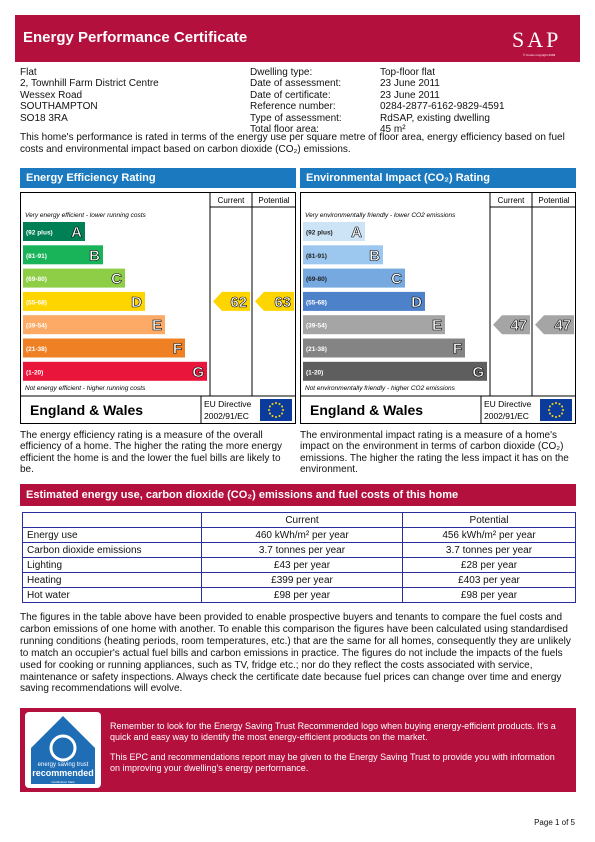 This screenshot has width=595, height=842. I want to click on detail-label: Dwelling type:, so click(281, 72).